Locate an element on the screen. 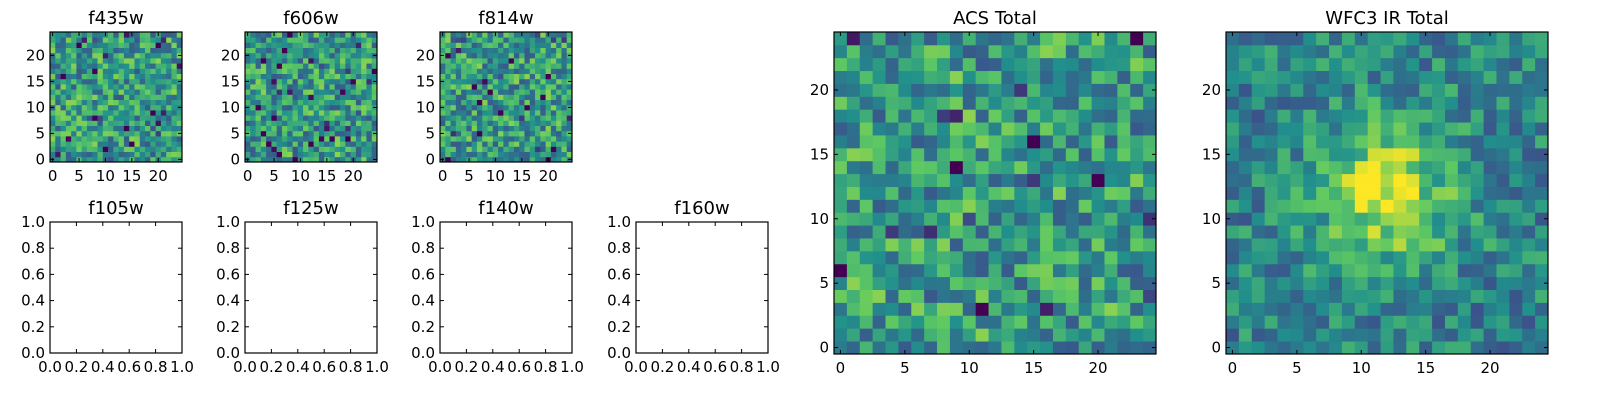  y-tick-label: 0.6 is located at coordinates (619, 274).